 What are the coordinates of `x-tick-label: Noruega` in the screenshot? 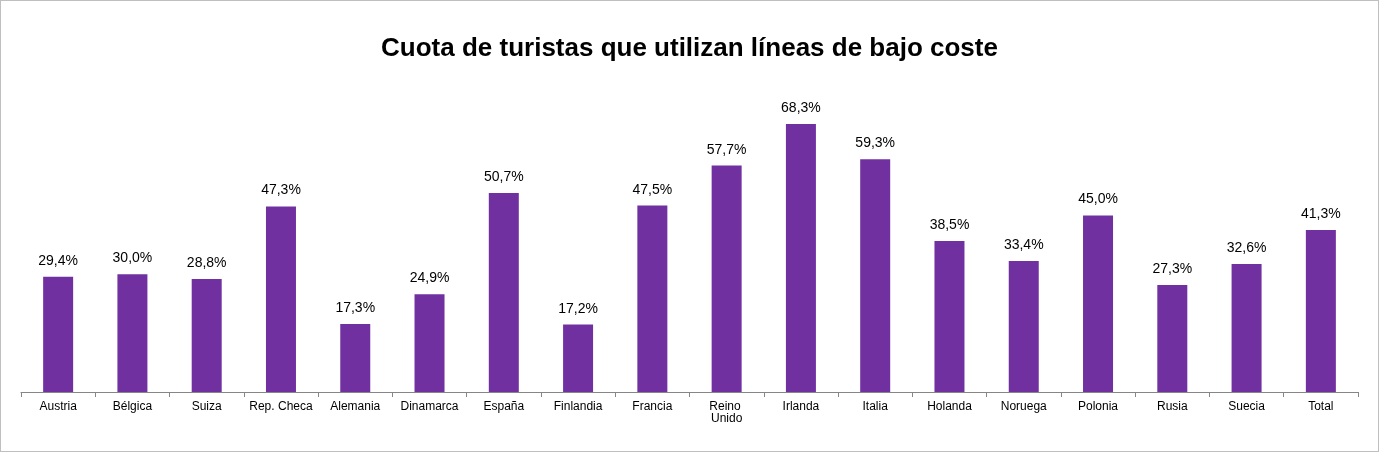 It's located at (1024, 406).